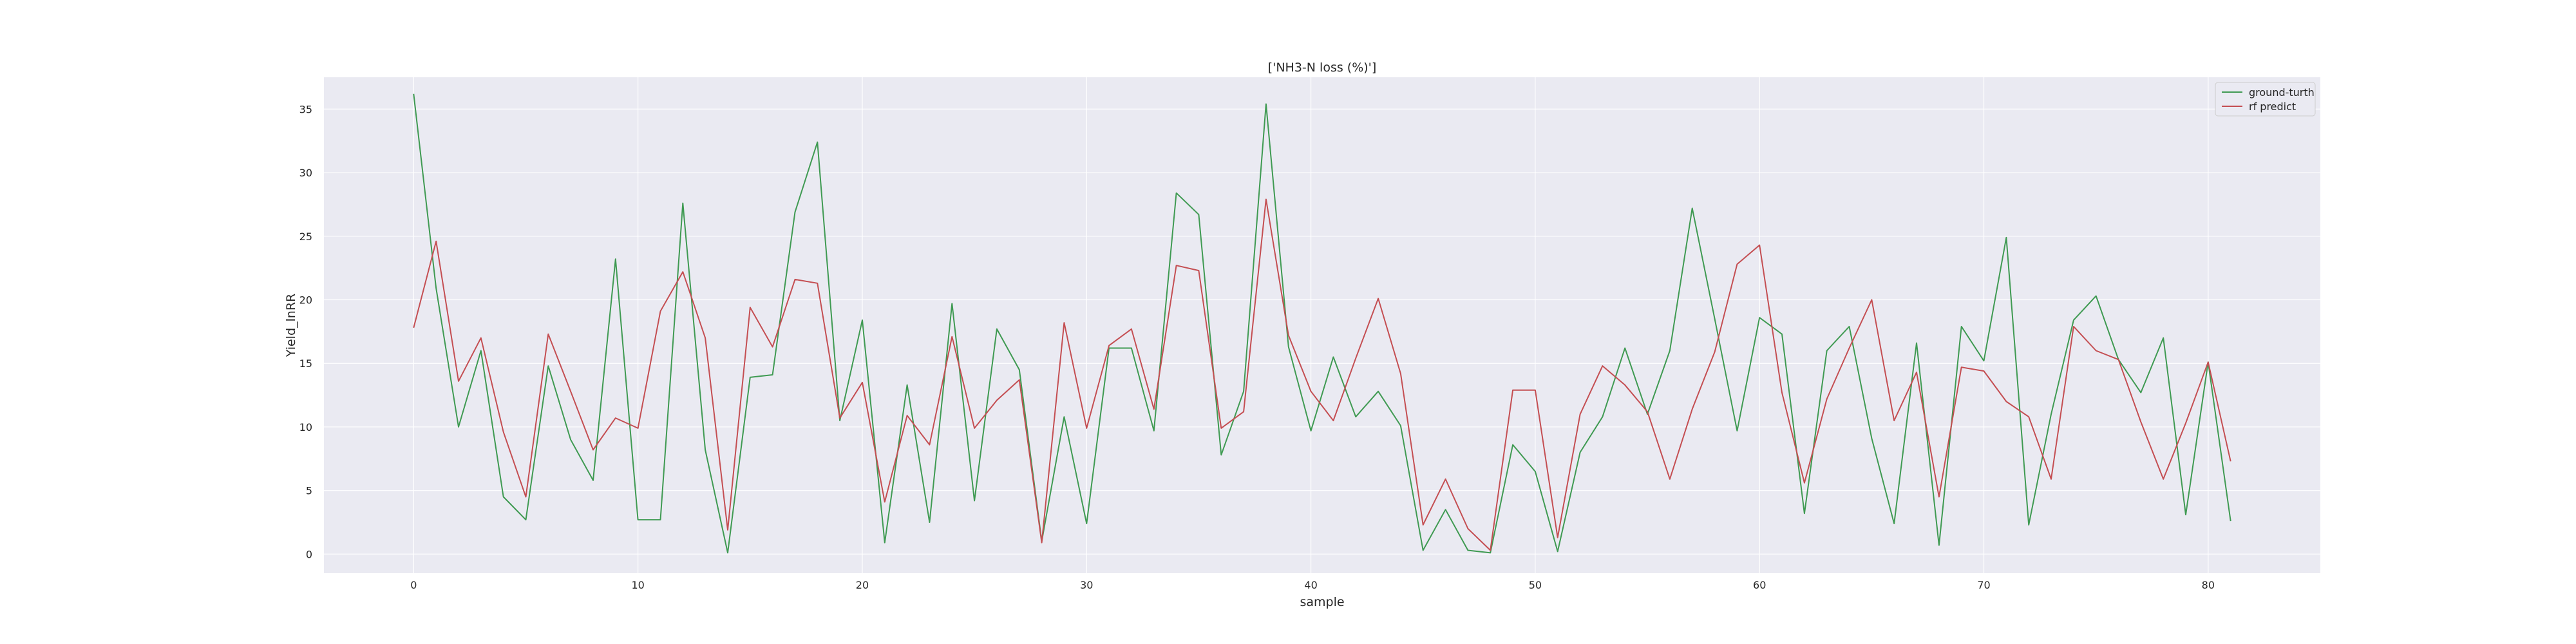 The image size is (2576, 644). What do you see at coordinates (305, 109) in the screenshot?
I see `y-tick-label: 35` at bounding box center [305, 109].